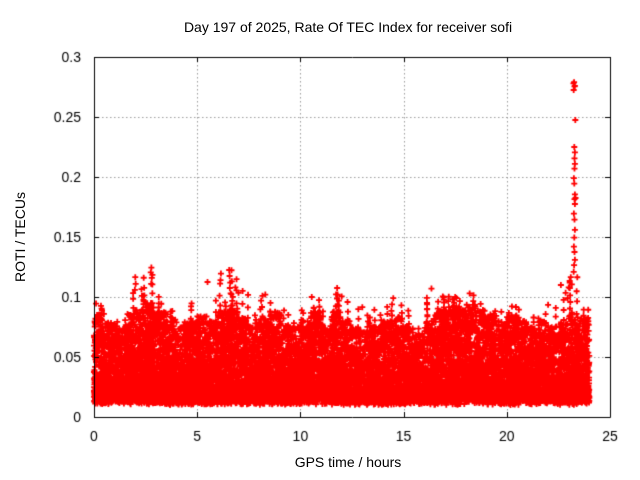 Image resolution: width=640 pixels, height=480 pixels. Describe the element at coordinates (348, 462) in the screenshot. I see `x-axis-label: GPS time / hours` at that location.